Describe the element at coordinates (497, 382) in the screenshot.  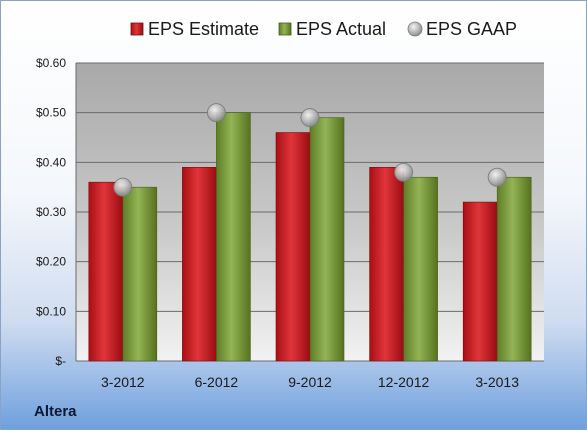
I see `x-tick-label: 3-2013` at that location.